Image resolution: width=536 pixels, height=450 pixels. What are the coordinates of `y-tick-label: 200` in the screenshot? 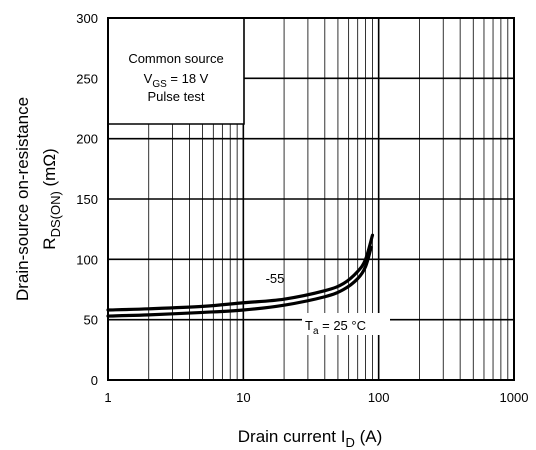 It's located at (87, 139).